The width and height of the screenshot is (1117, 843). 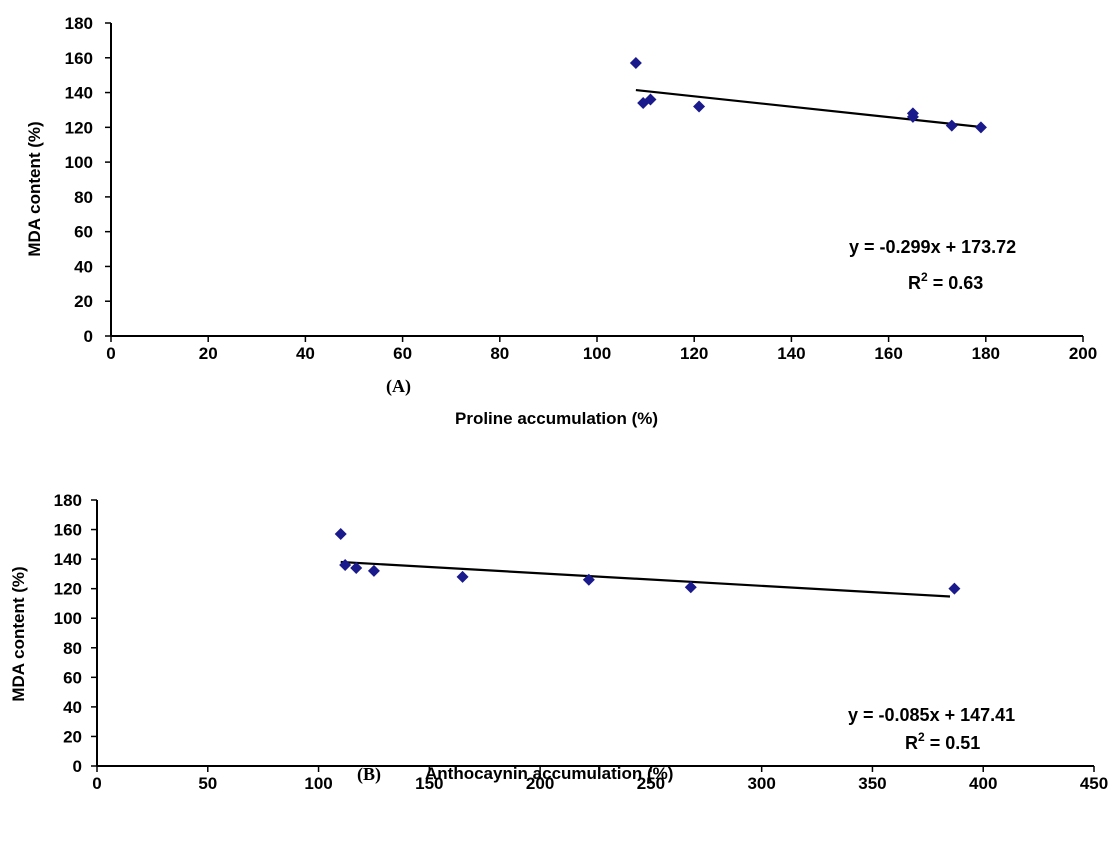 What do you see at coordinates (931, 715) in the screenshot?
I see `chart-b-equation: y = -0.085x + 147.41` at bounding box center [931, 715].